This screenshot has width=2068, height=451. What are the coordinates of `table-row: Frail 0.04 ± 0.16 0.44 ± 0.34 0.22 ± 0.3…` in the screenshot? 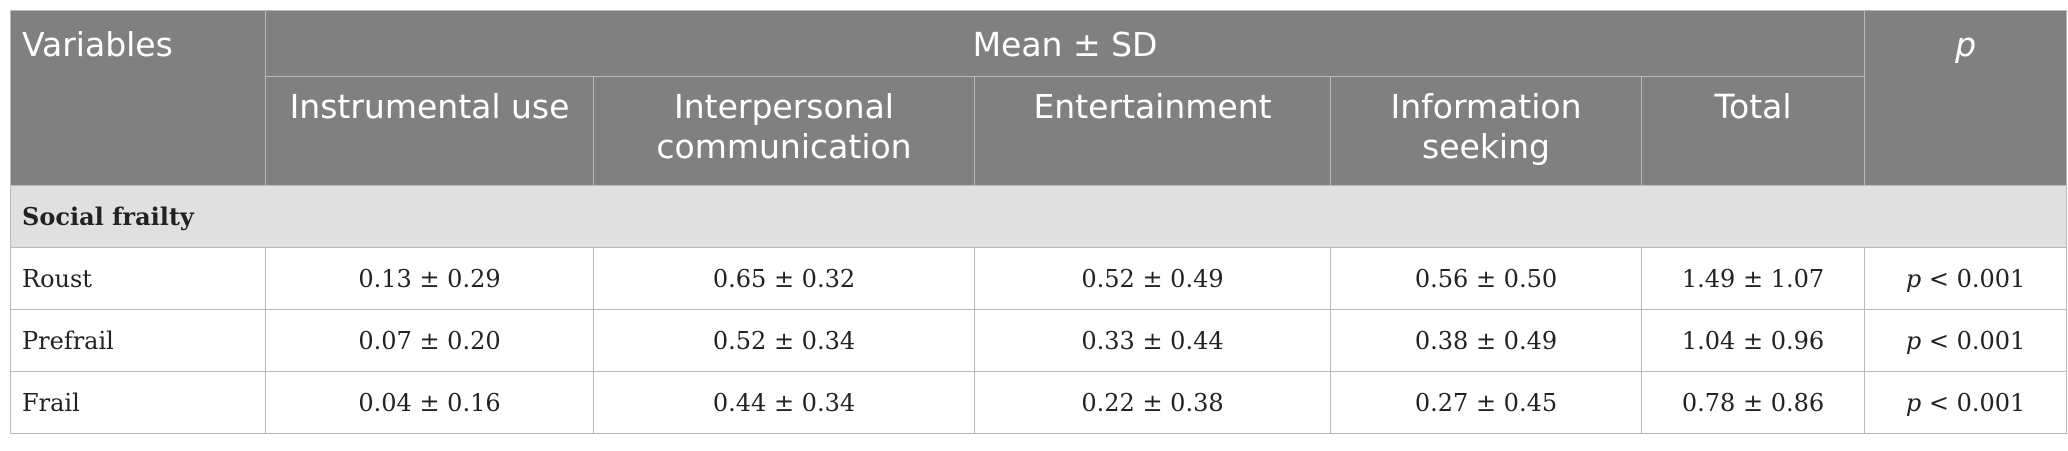 It's located at (1039, 402).